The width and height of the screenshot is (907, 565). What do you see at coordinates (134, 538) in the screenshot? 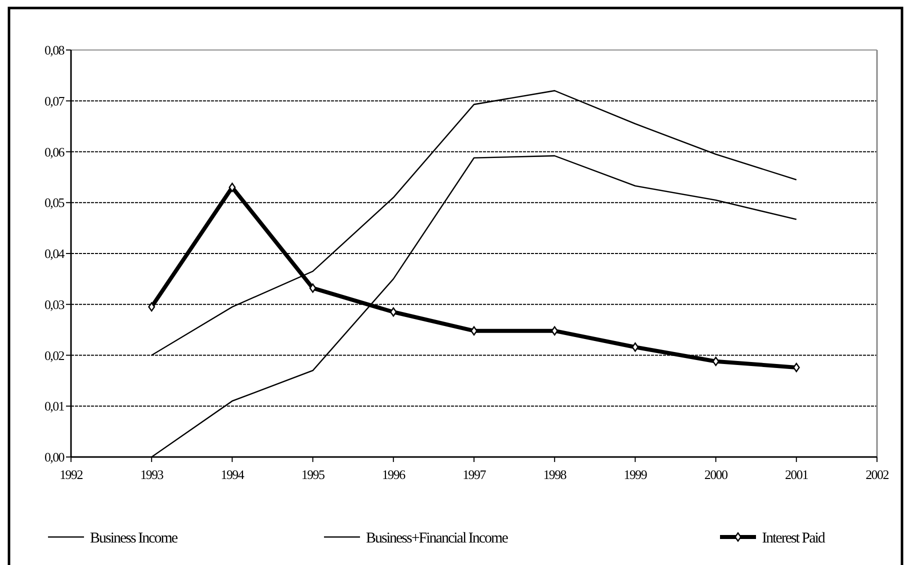
I see `legend-label: Business Income` at bounding box center [134, 538].